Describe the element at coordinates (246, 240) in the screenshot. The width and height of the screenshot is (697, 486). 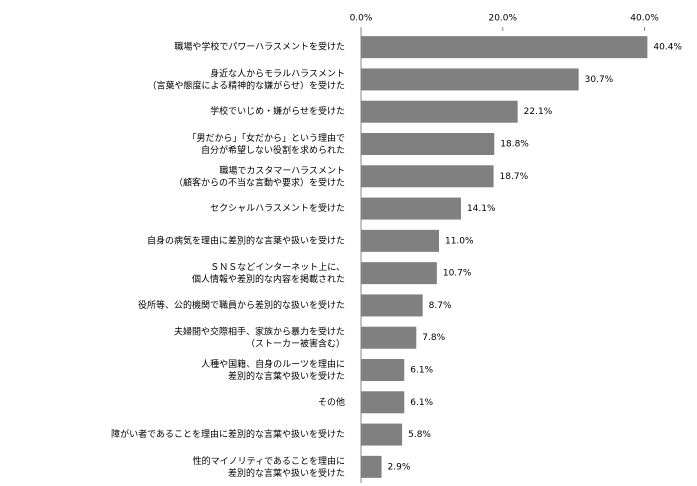
I see `y-tick-label: 自身の病気を理由に差別的な言葉や扱いを受けた` at that location.